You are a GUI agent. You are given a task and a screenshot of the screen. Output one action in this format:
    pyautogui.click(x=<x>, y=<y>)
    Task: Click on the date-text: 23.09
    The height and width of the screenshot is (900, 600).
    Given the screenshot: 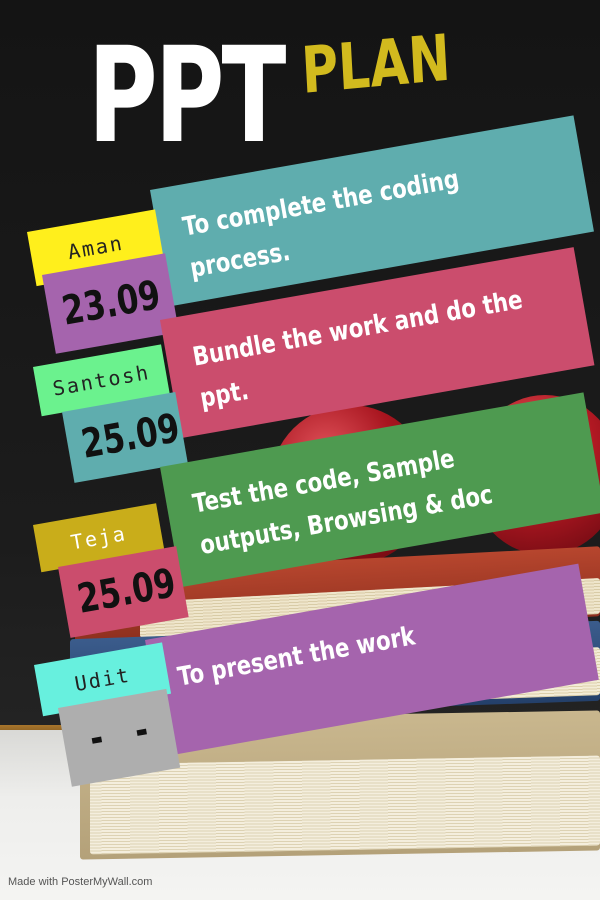 What is the action you would take?
    pyautogui.click(x=111, y=303)
    